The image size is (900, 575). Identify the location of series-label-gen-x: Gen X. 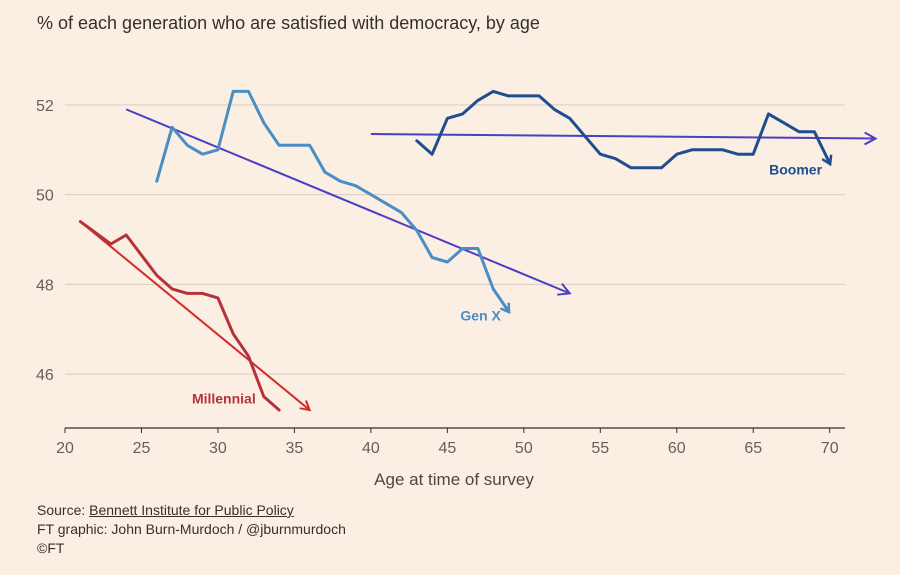
(480, 315).